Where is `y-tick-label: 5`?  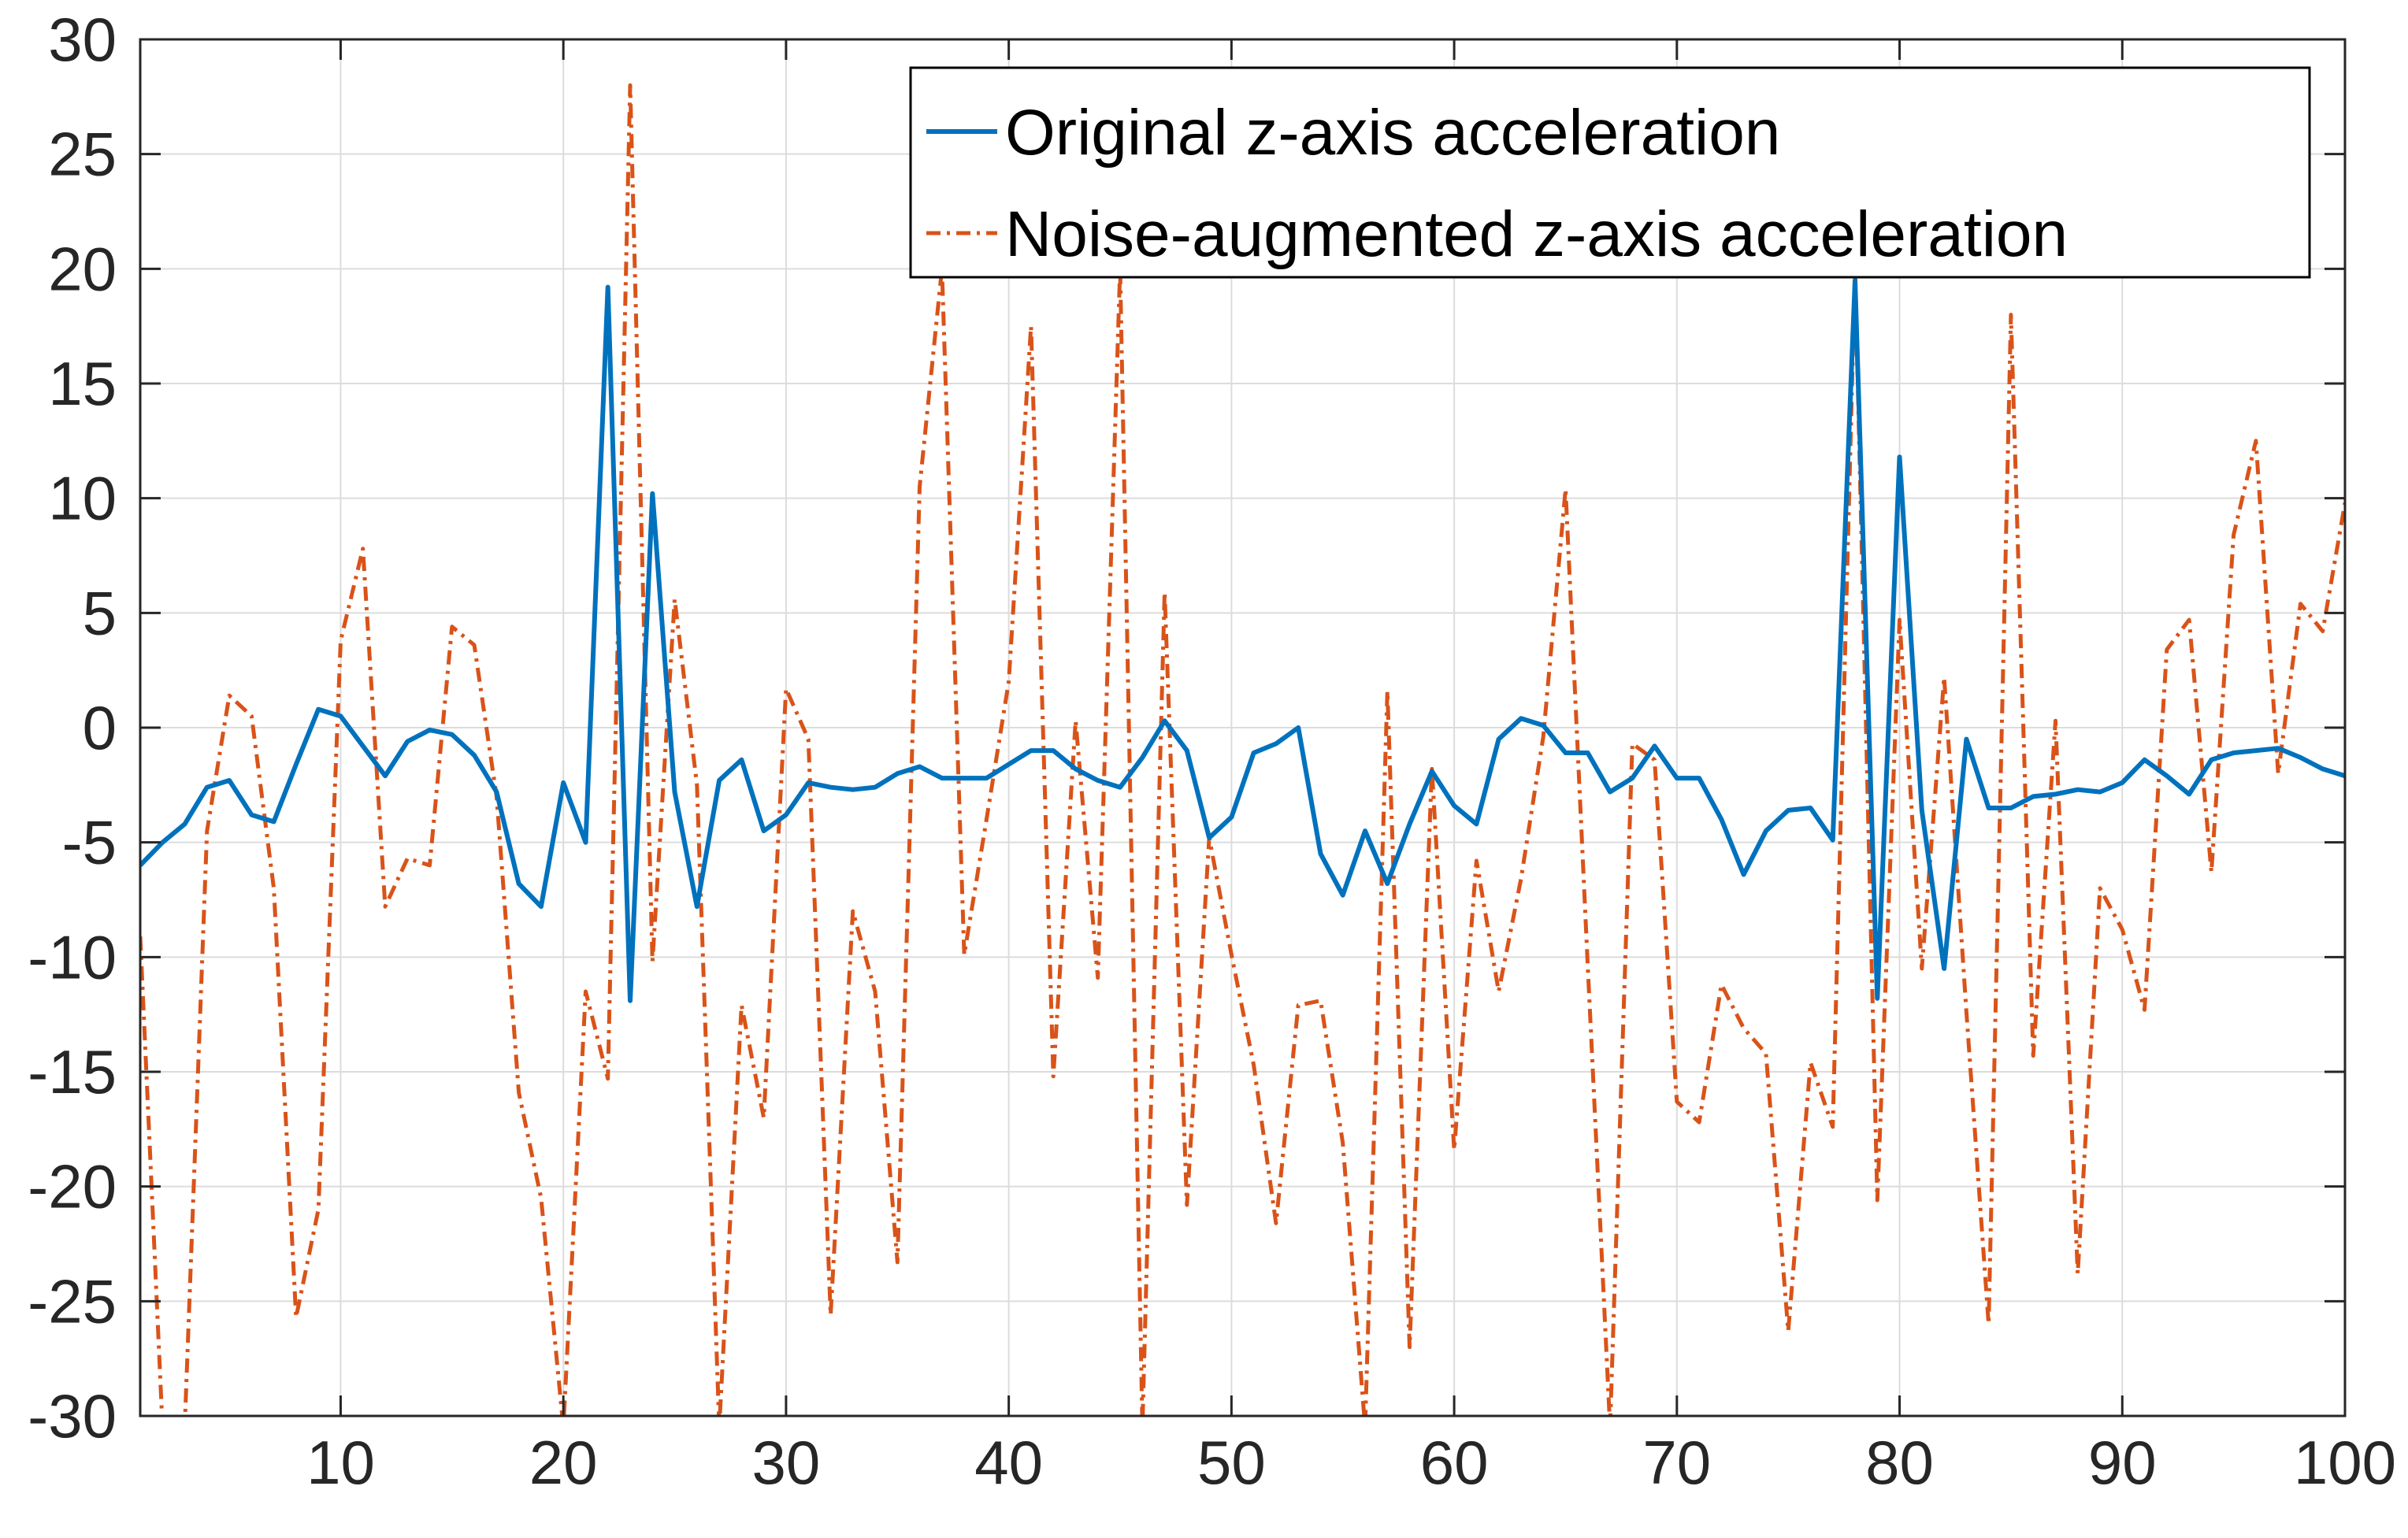
y-tick-label: 5 is located at coordinates (100, 612).